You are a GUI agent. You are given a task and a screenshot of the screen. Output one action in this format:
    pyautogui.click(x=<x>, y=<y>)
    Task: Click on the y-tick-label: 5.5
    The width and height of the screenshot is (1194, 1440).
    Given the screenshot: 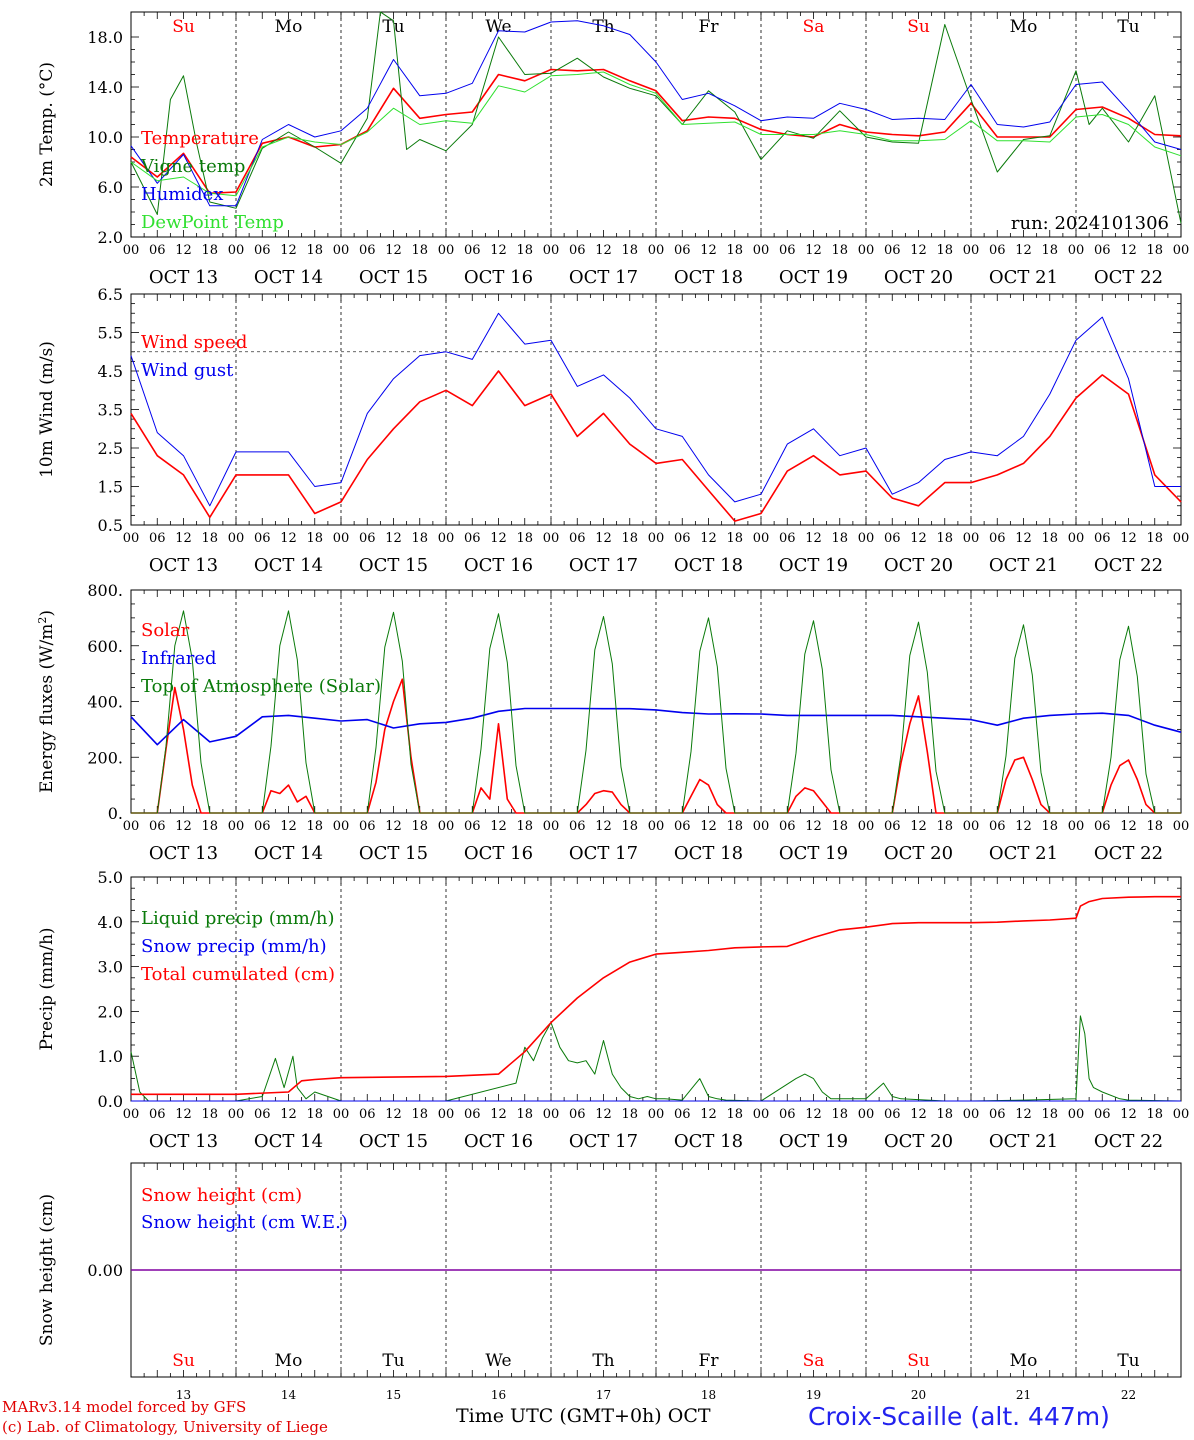 What is the action you would take?
    pyautogui.click(x=110, y=333)
    